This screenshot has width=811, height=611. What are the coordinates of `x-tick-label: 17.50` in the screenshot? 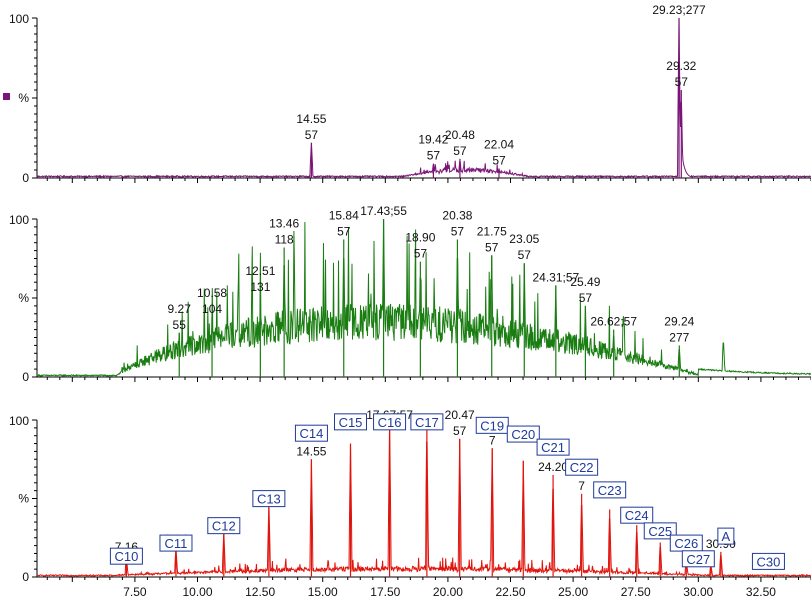 It's located at (385, 592).